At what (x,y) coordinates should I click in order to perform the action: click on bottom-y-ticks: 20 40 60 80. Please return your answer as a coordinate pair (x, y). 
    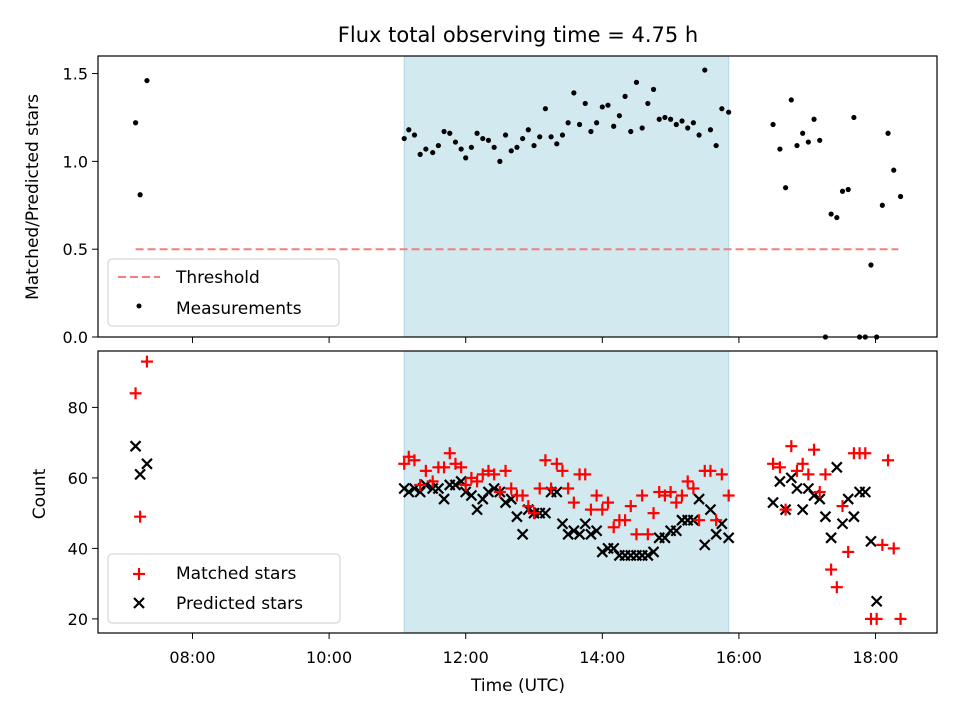
    Looking at the image, I should click on (83, 513).